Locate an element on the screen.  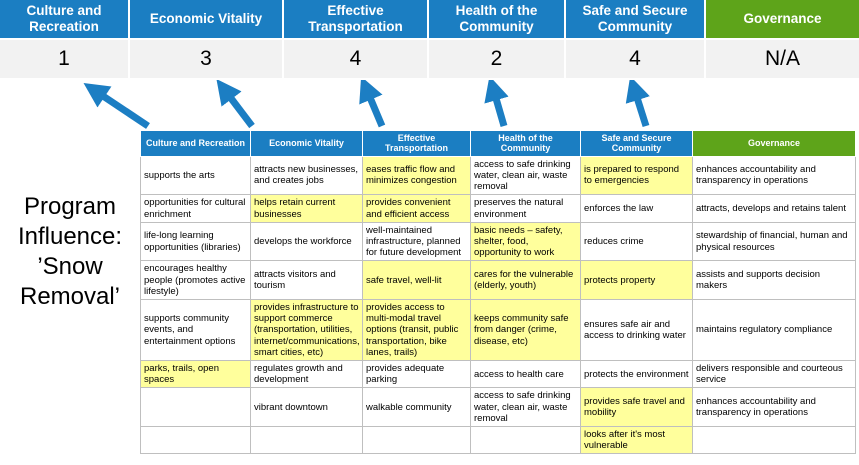
influence-cell: reduces crime is located at coordinates (636, 241).